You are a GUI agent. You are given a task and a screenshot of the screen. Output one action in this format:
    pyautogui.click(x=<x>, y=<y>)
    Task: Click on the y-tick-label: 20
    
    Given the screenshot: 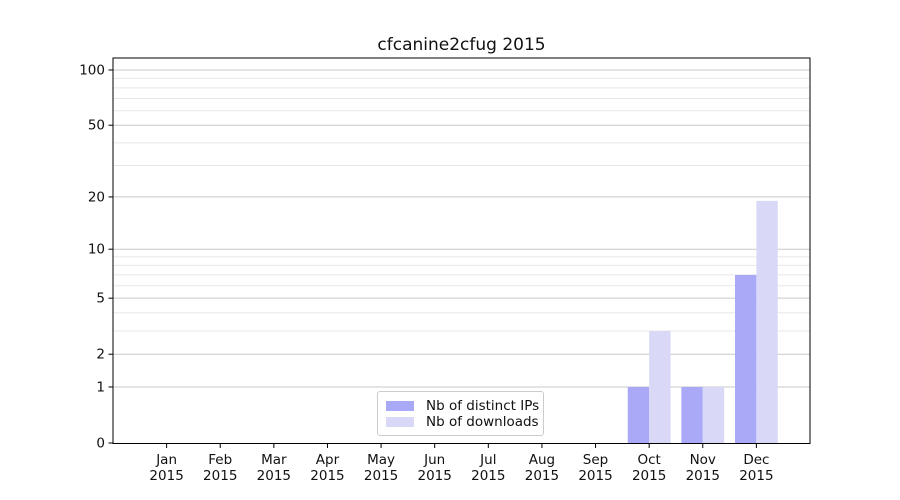 What is the action you would take?
    pyautogui.click(x=96, y=197)
    